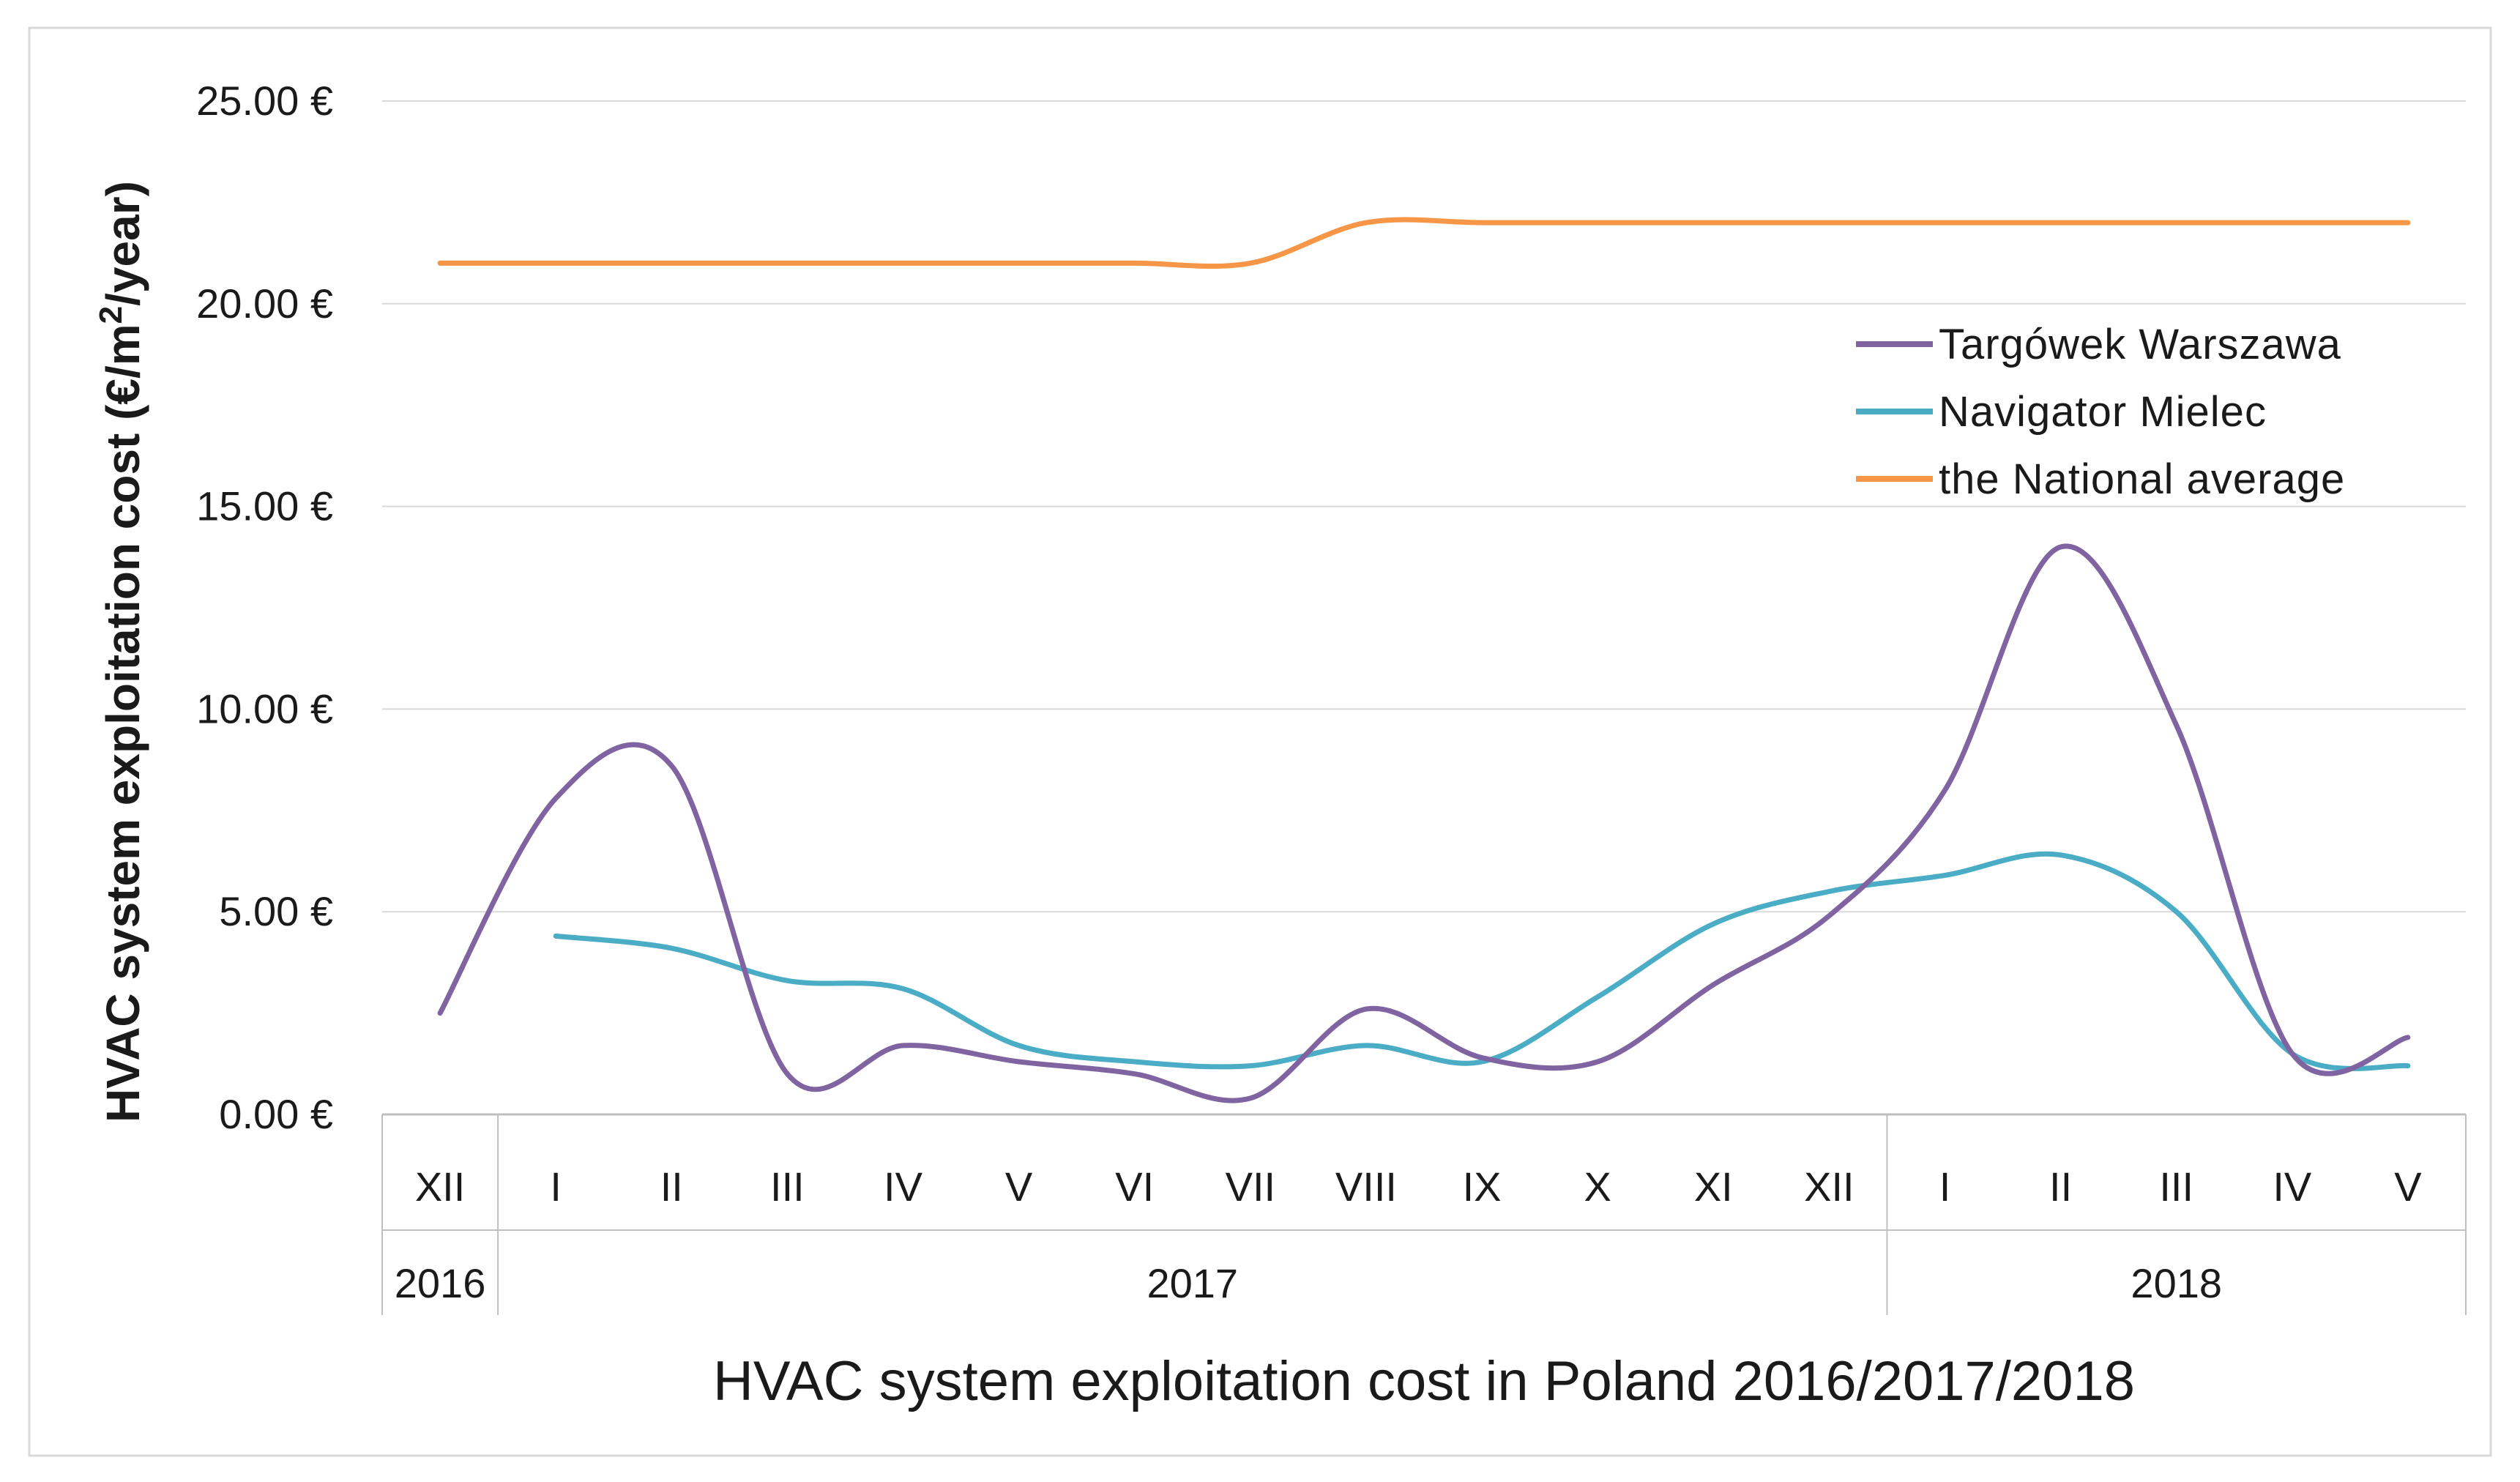  What do you see at coordinates (441, 1283) in the screenshot?
I see `year-group-label: 2016` at bounding box center [441, 1283].